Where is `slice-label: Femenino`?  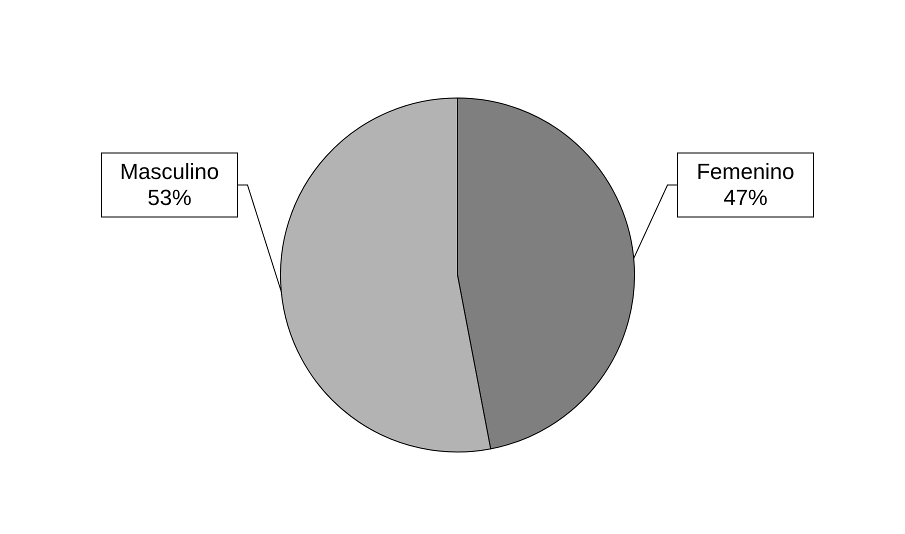 slice-label: Femenino is located at coordinates (745, 171).